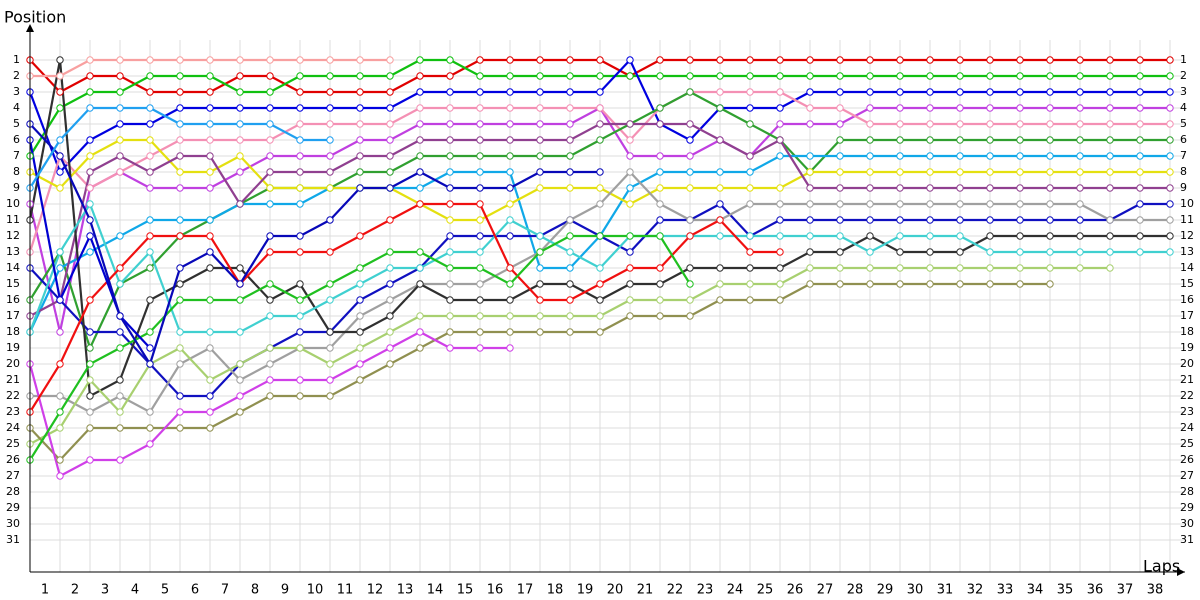  I want to click on y-tick-label: 24, so click(13, 427).